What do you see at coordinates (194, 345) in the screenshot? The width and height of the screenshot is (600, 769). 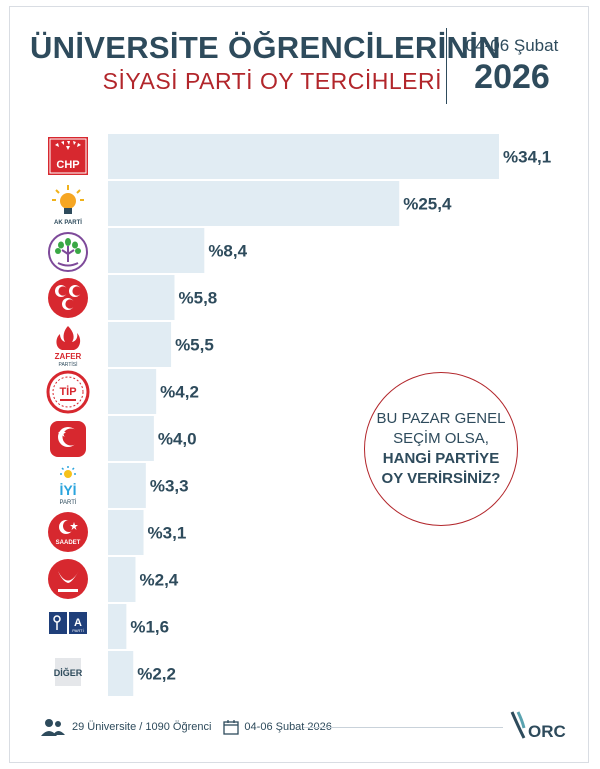 I see `value-label: %5,5` at bounding box center [194, 345].